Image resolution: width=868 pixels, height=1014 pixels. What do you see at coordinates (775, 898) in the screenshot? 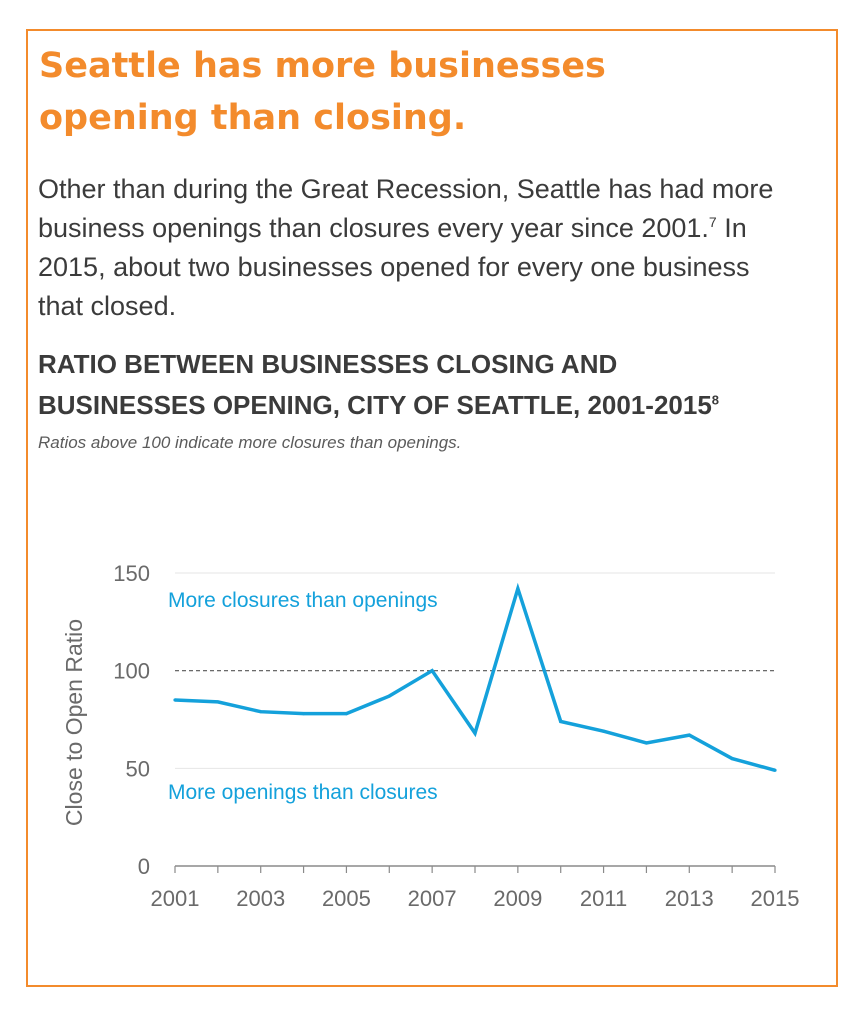
I see `x-tick-label: 2015` at bounding box center [775, 898].